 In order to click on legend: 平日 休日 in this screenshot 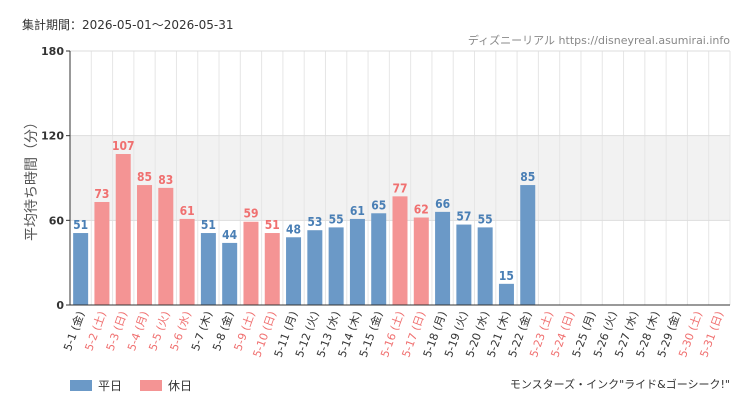, I will do `click(140, 385)`.